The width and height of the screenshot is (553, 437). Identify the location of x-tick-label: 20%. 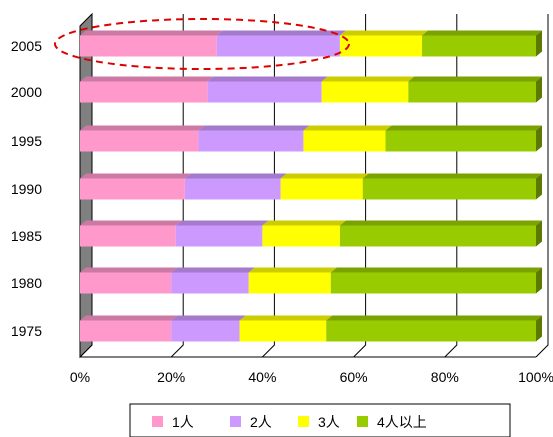
(171, 377).